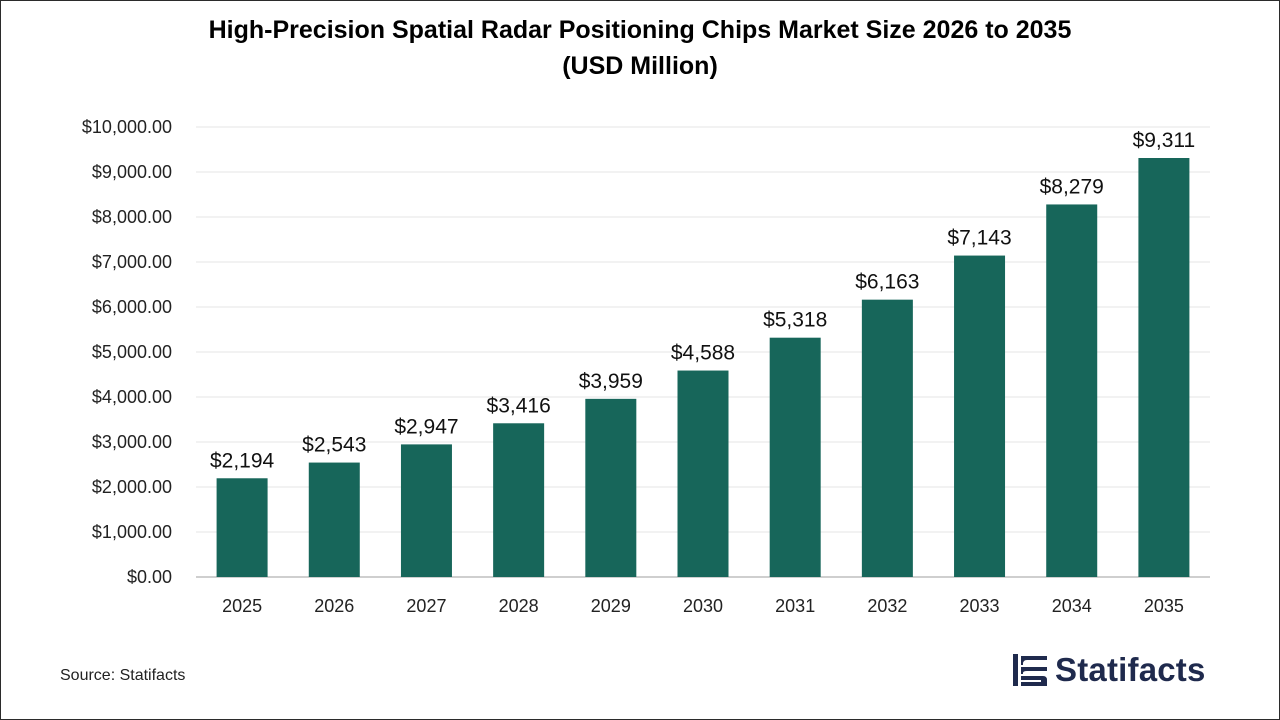 The width and height of the screenshot is (1280, 720). What do you see at coordinates (132, 307) in the screenshot?
I see `y-tick-label: $6,000.00` at bounding box center [132, 307].